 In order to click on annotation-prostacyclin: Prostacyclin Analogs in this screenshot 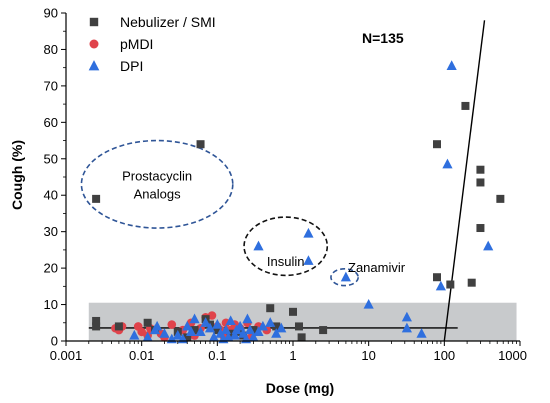, I will do `click(157, 184)`.